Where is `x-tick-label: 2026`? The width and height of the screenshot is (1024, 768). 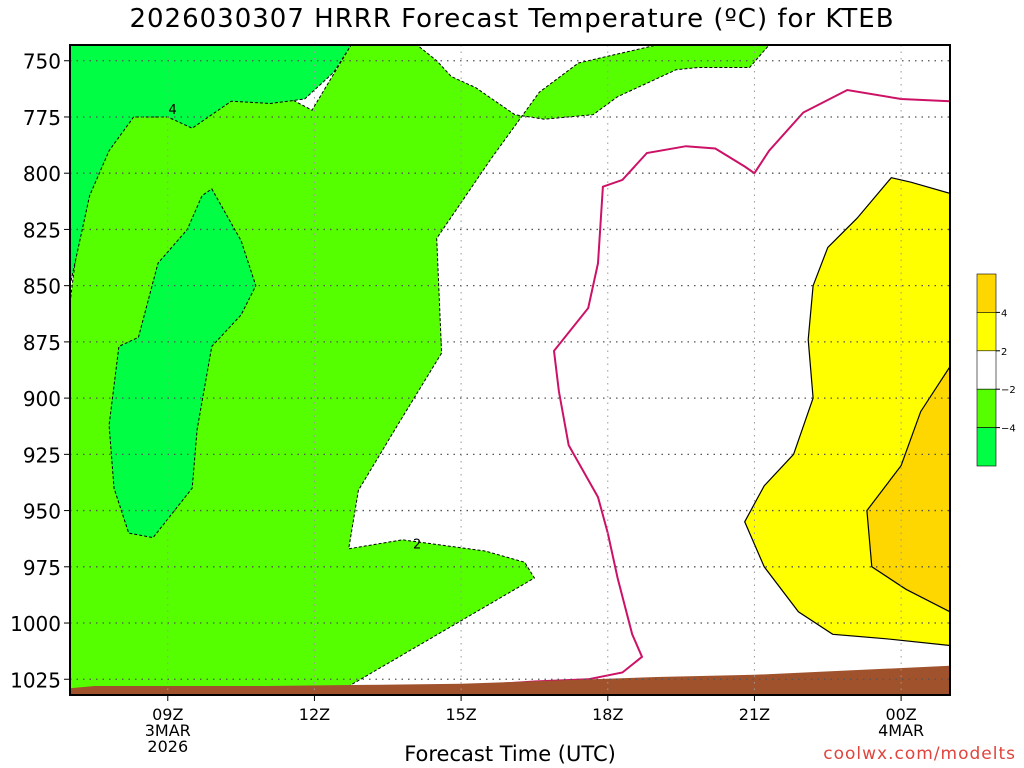
x-tick-label: 2026 is located at coordinates (167, 746).